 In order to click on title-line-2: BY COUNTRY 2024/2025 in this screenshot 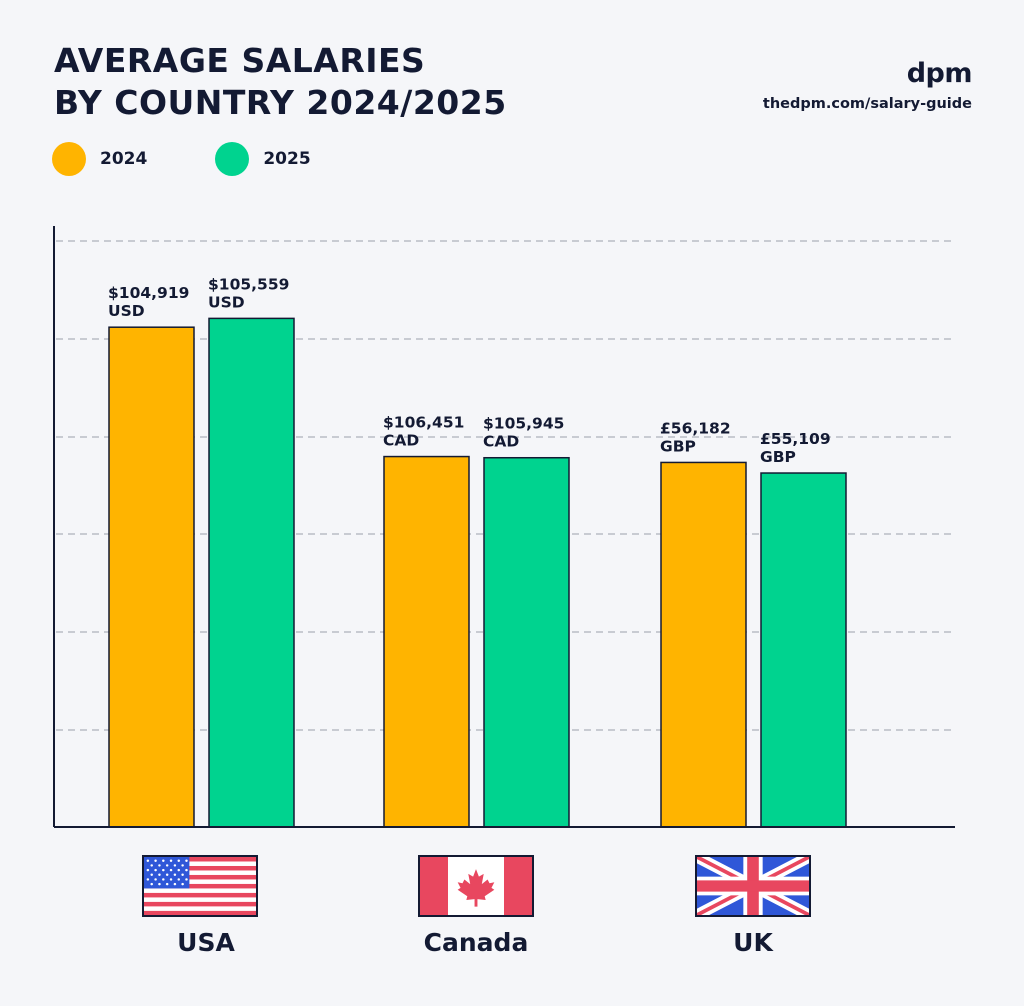, I will do `click(280, 102)`.